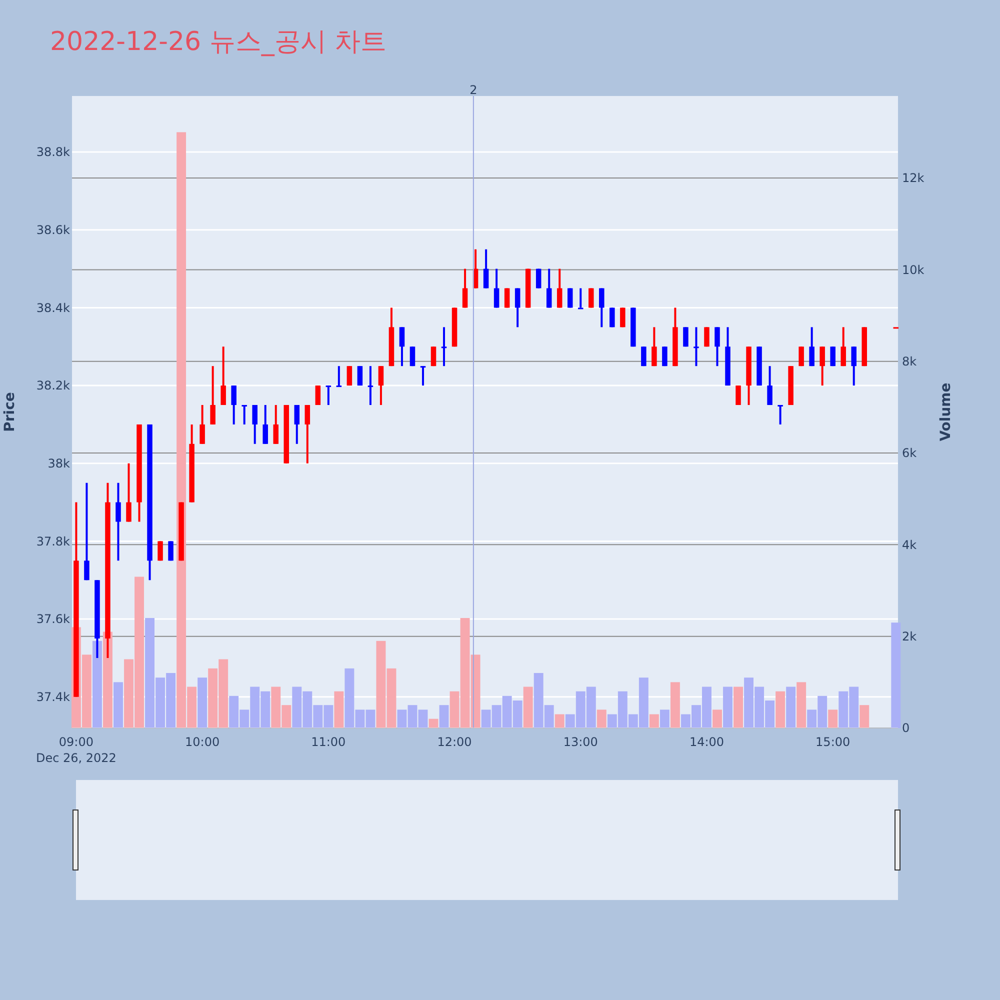 Image resolution: width=1000 pixels, height=1000 pixels. Describe the element at coordinates (202, 742) in the screenshot. I see `x-tick-label: 10:00` at that location.